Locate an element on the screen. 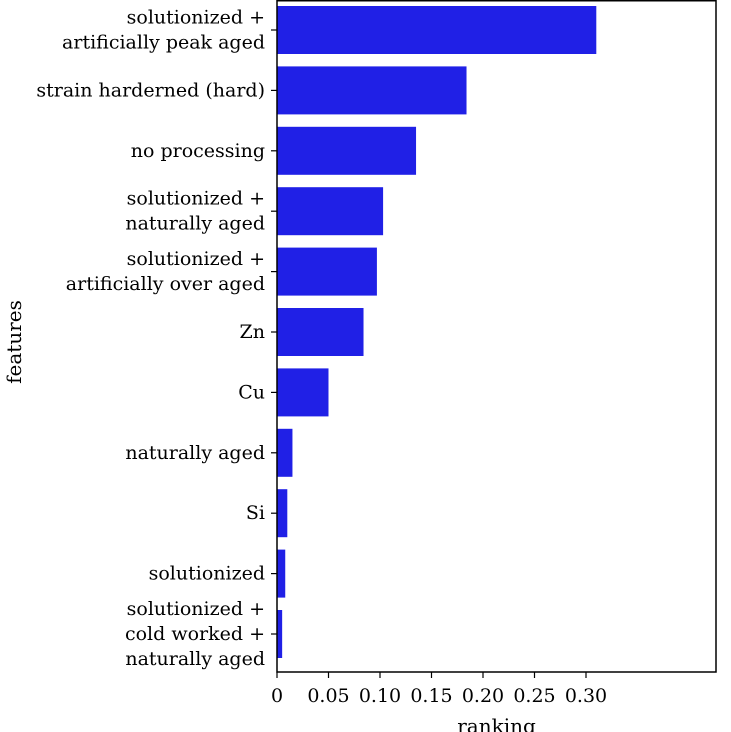 This screenshot has height=732, width=731. y-tick-label-line: artificially peak aged is located at coordinates (163, 43).